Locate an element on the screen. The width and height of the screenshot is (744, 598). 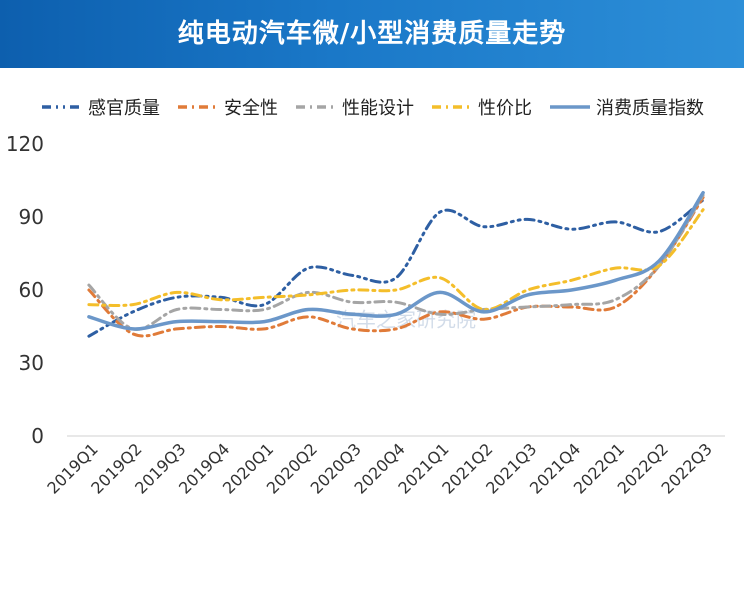
y-tick-label: 30 is located at coordinates (31, 363).